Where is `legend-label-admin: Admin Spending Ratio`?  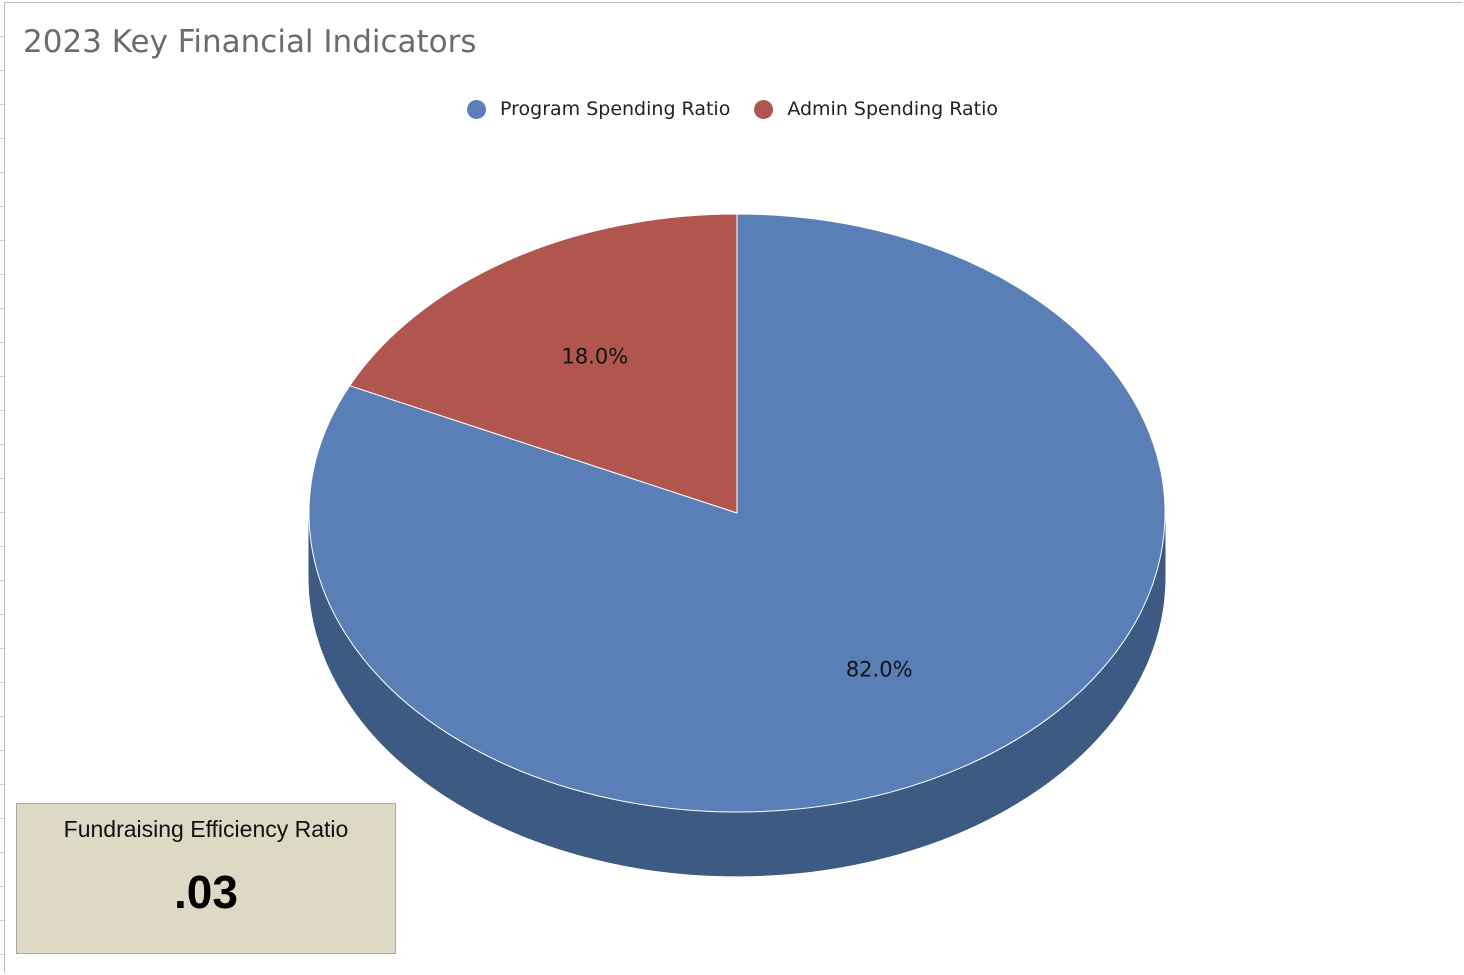 legend-label-admin: Admin Spending Ratio is located at coordinates (893, 109).